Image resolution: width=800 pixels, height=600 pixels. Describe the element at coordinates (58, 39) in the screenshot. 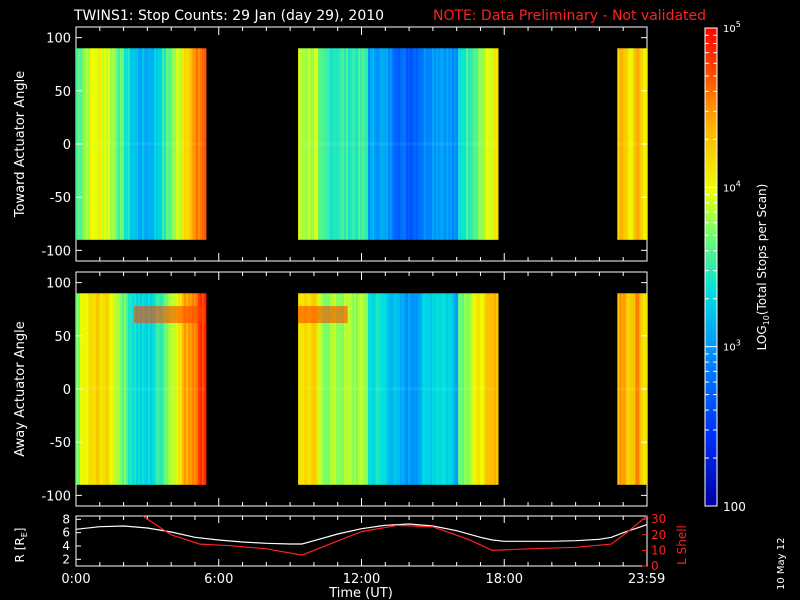

I see `ytick-label: 100` at that location.